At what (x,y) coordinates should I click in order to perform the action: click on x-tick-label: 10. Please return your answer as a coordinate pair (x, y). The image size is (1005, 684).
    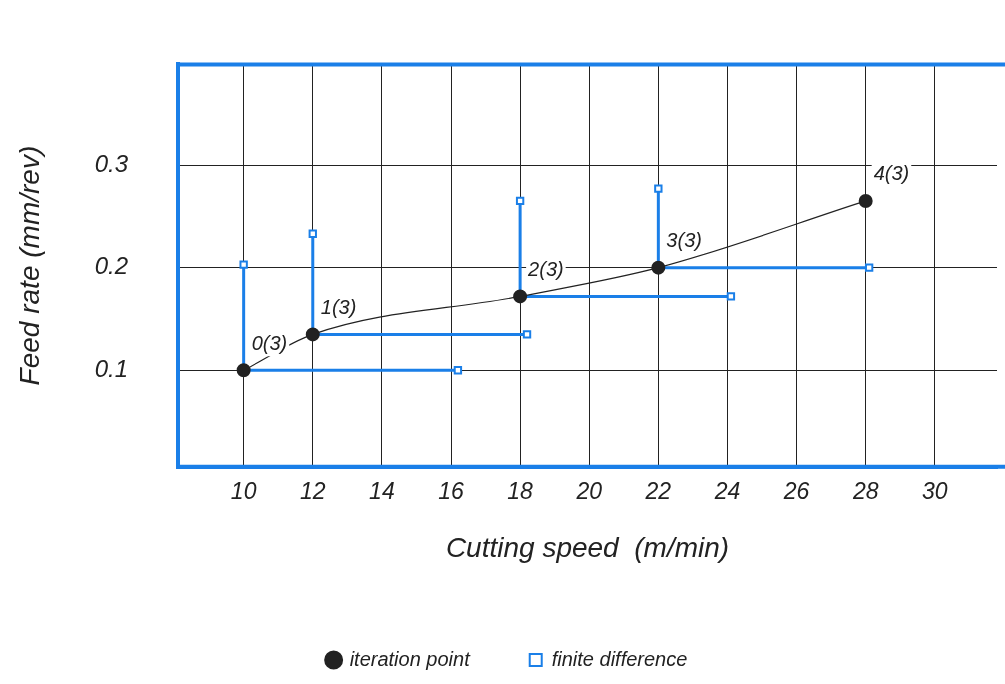
    Looking at the image, I should click on (243, 490).